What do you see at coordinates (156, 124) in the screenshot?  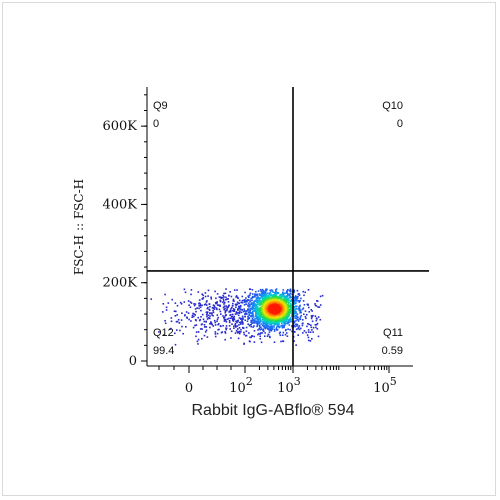 I see `quadrant-percentage: 0` at bounding box center [156, 124].